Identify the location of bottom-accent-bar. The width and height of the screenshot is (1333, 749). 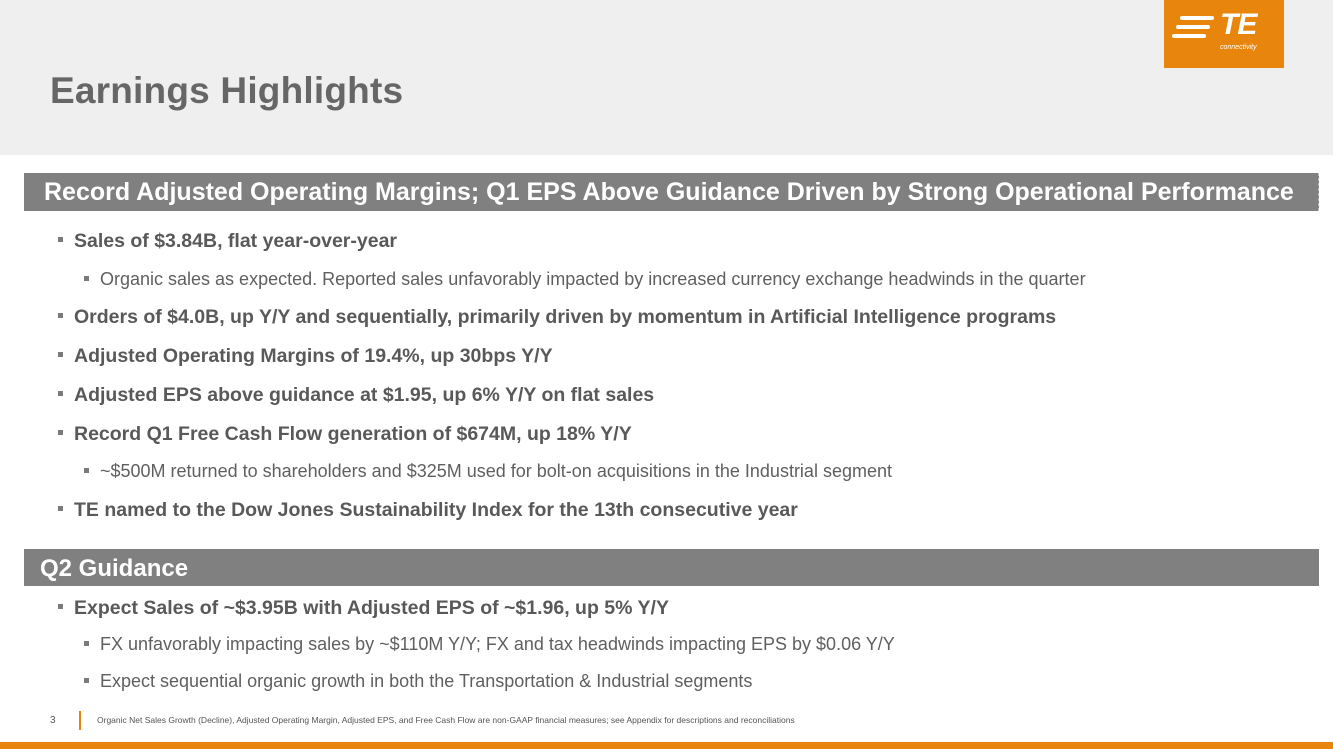
(666, 745).